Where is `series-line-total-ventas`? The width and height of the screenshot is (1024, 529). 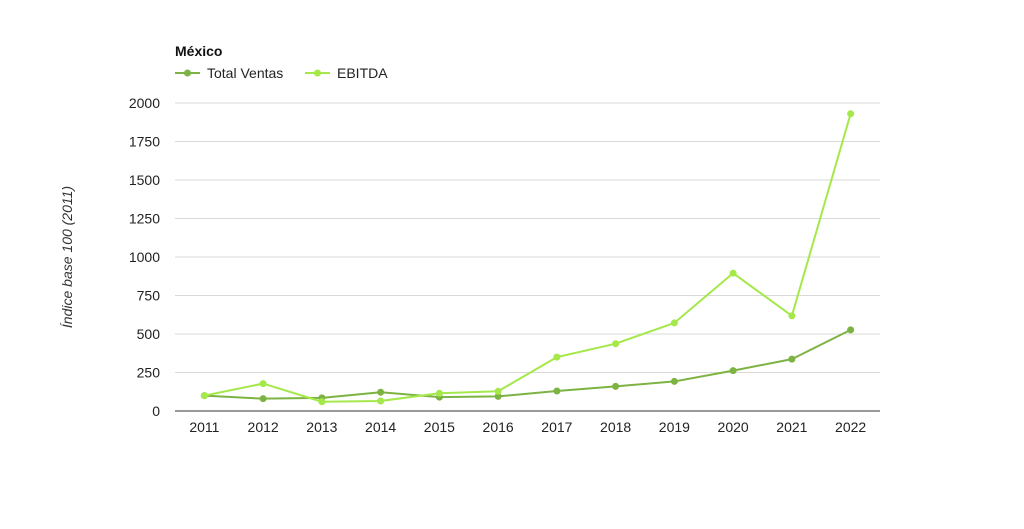
series-line-total-ventas is located at coordinates (528, 364).